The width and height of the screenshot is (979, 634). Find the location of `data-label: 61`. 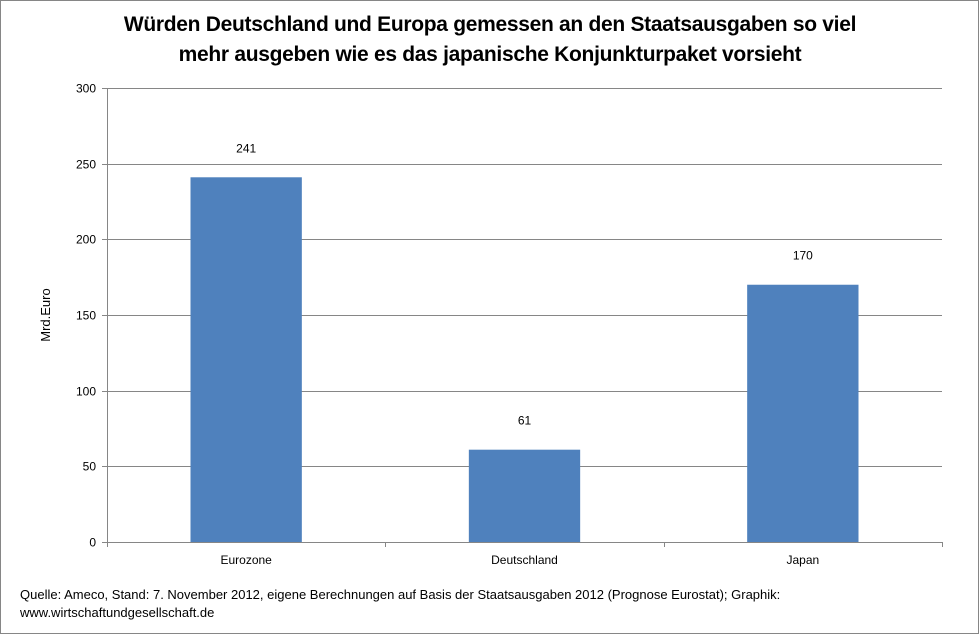

data-label: 61 is located at coordinates (525, 421).